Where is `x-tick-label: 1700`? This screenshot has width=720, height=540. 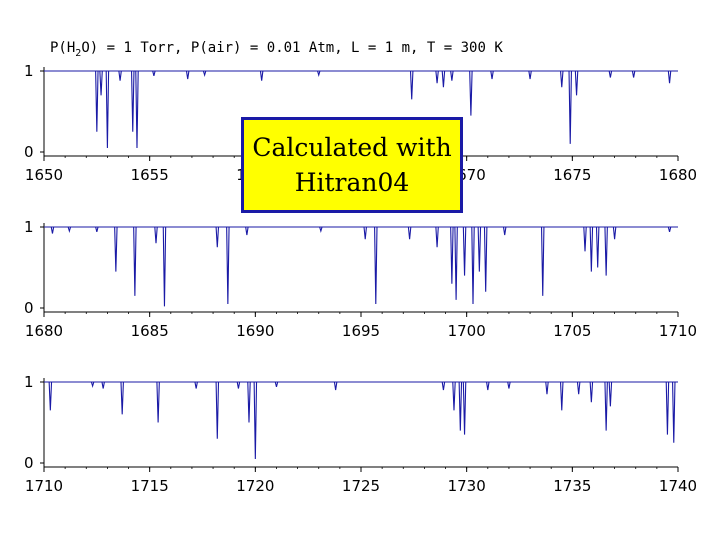 x-tick-label: 1700 is located at coordinates (467, 331).